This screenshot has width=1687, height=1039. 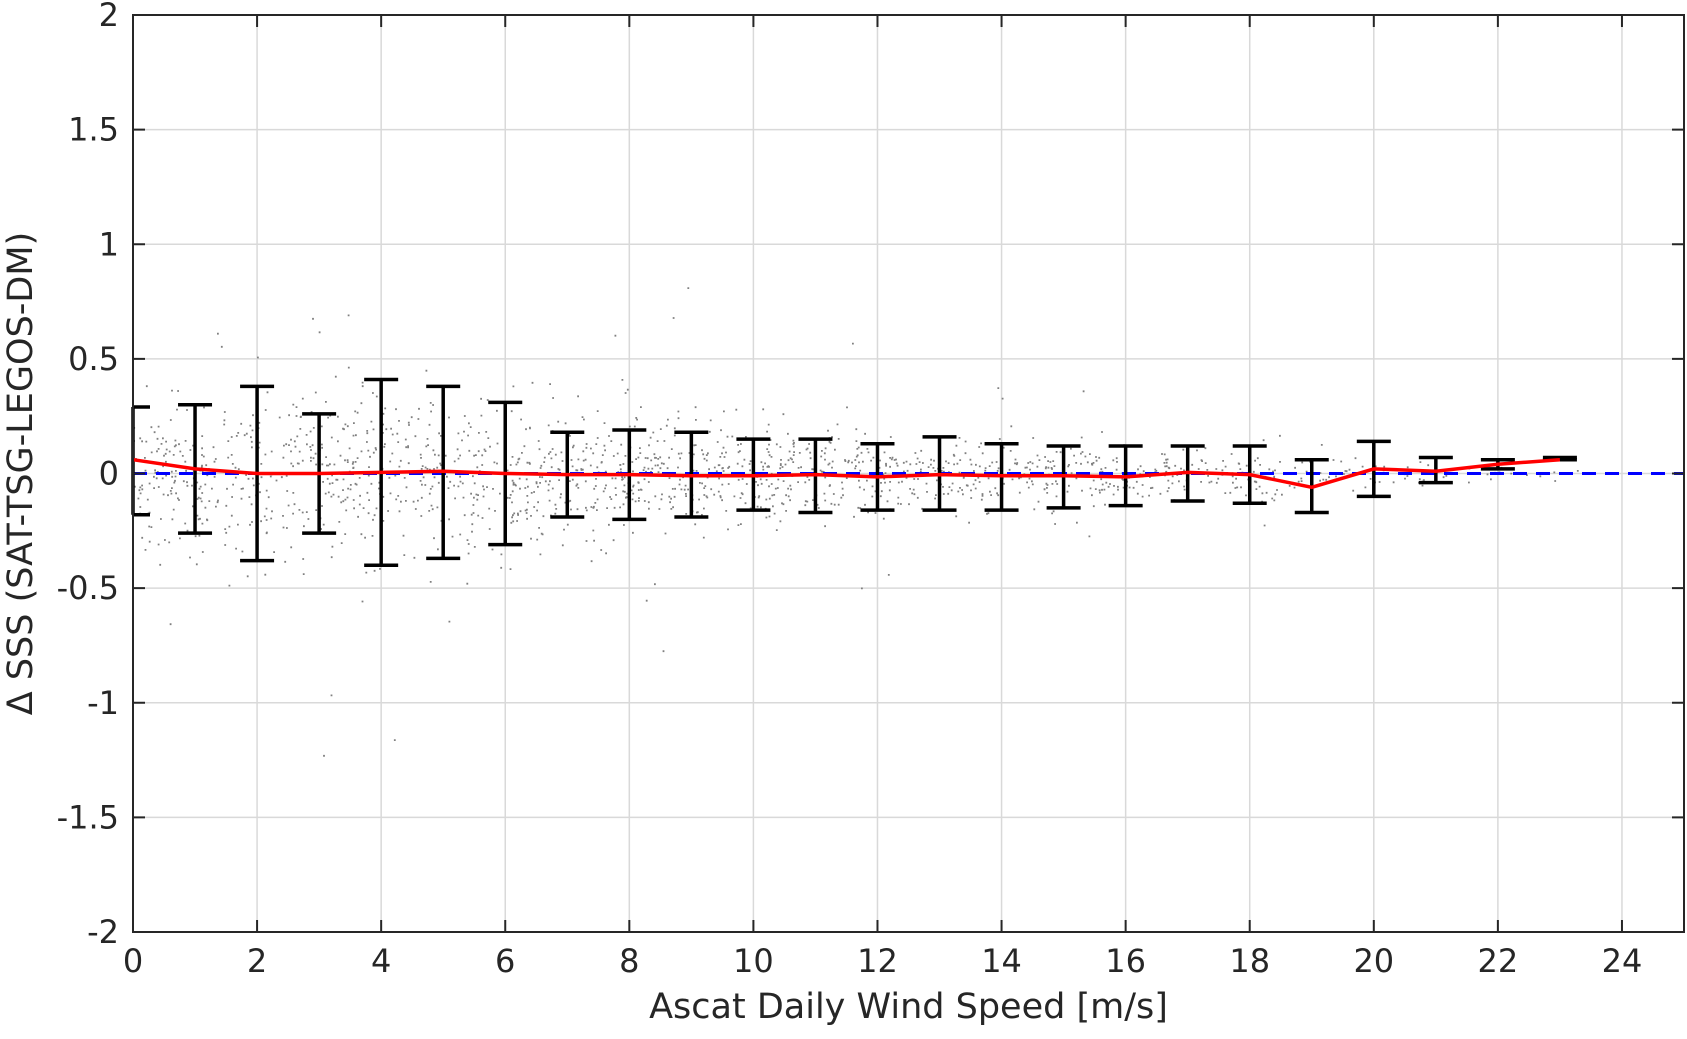 What do you see at coordinates (846, 473) in the screenshot?
I see `mean-line` at bounding box center [846, 473].